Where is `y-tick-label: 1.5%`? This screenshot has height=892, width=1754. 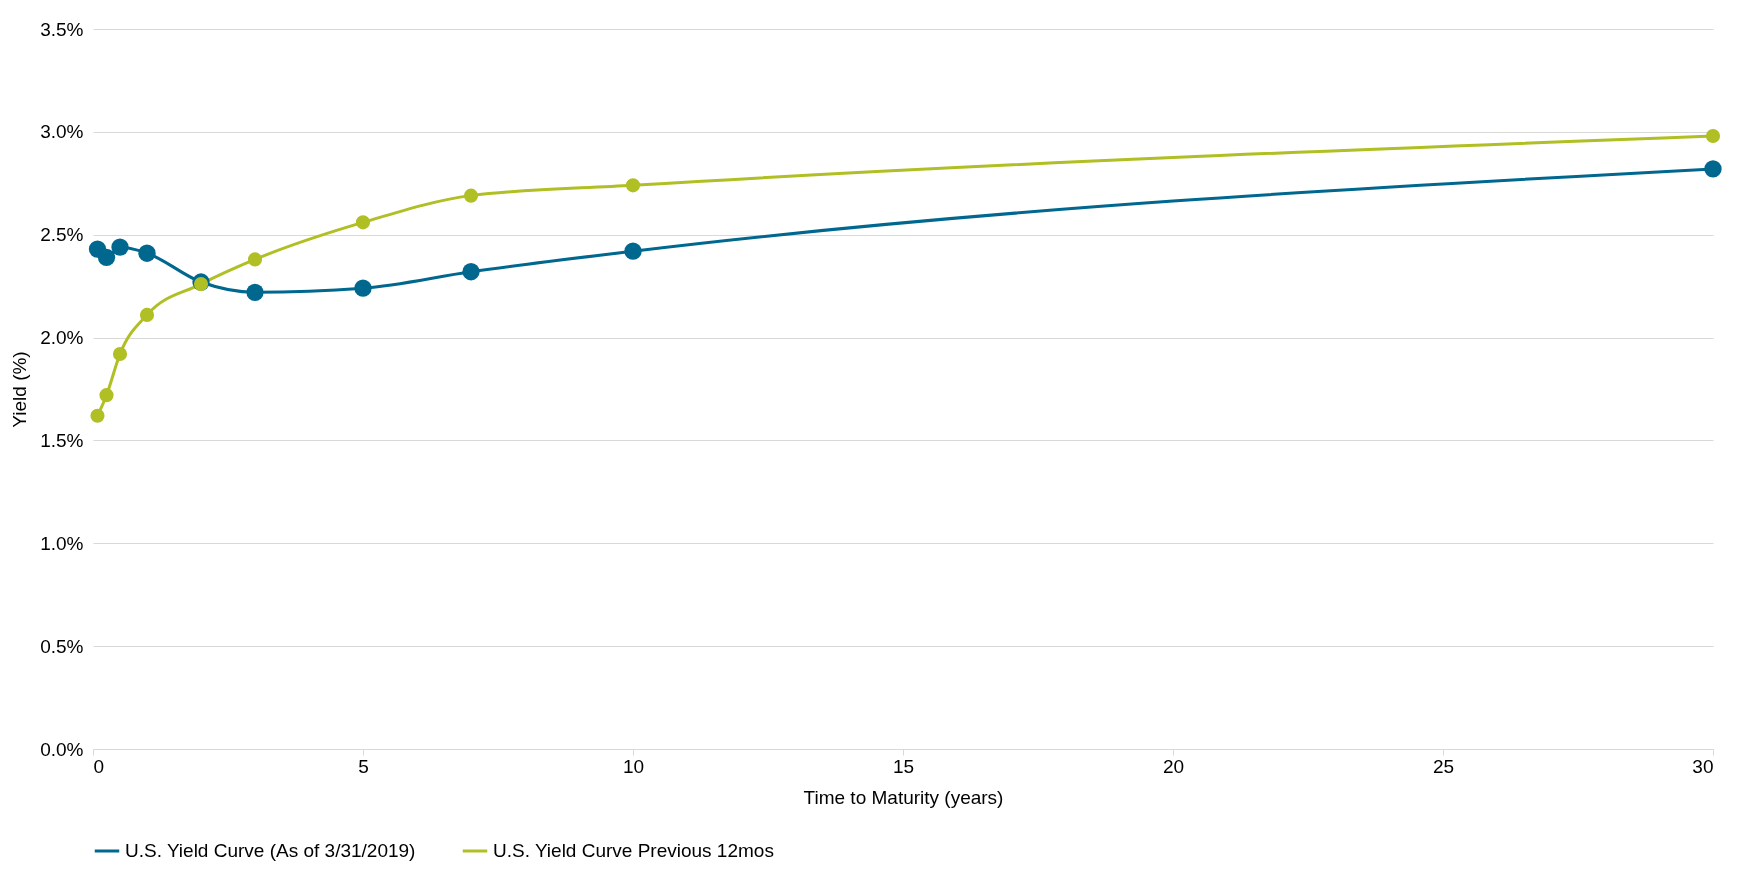 y-tick-label: 1.5% is located at coordinates (62, 440).